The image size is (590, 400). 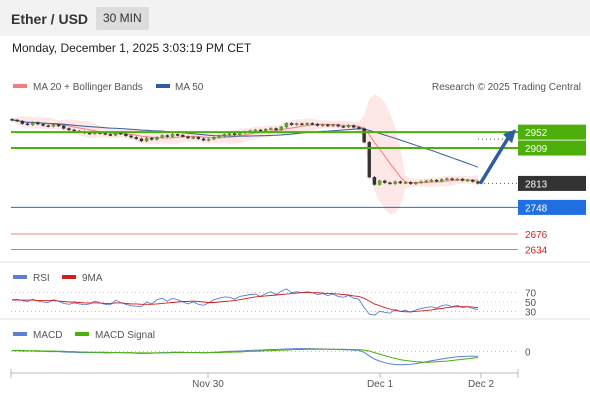 I want to click on macd-line, so click(x=245, y=357).